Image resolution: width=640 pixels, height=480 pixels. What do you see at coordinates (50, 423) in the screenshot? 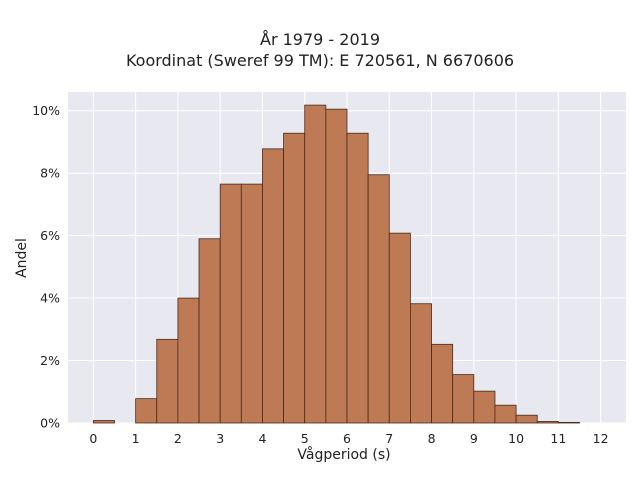
I see `y-tick-label: 0%` at bounding box center [50, 423].